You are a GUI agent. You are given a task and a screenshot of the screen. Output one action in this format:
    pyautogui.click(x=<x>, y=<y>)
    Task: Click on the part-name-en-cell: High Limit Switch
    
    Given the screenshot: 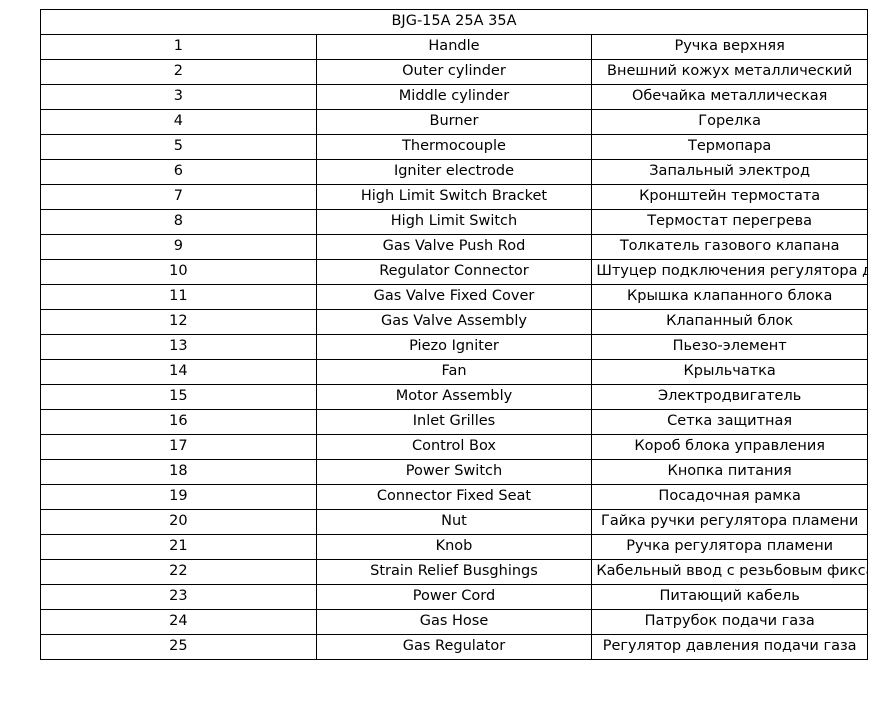 What is the action you would take?
    pyautogui.click(x=454, y=222)
    